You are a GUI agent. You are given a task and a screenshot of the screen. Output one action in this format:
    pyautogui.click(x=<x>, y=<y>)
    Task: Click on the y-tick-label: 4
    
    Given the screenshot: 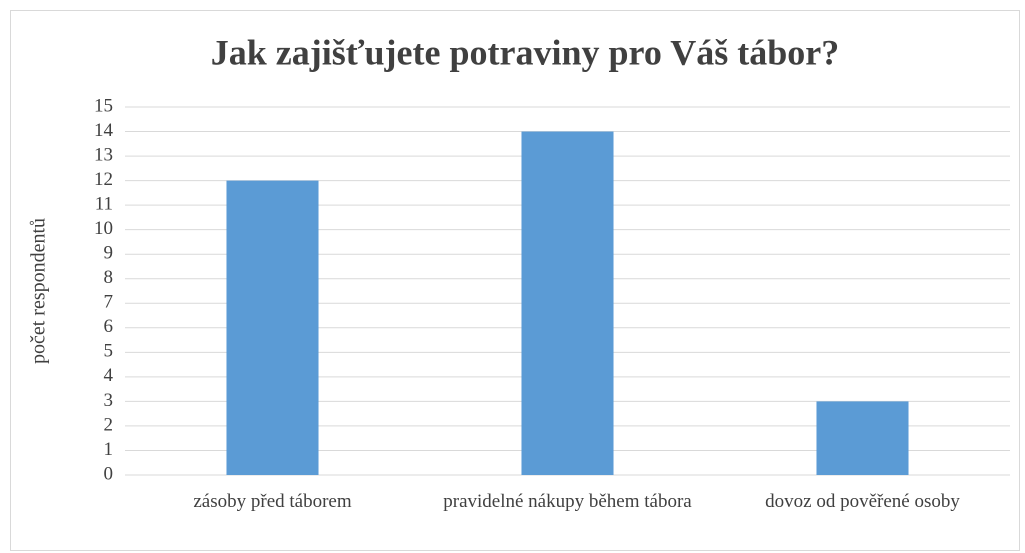 What is the action you would take?
    pyautogui.click(x=109, y=375)
    